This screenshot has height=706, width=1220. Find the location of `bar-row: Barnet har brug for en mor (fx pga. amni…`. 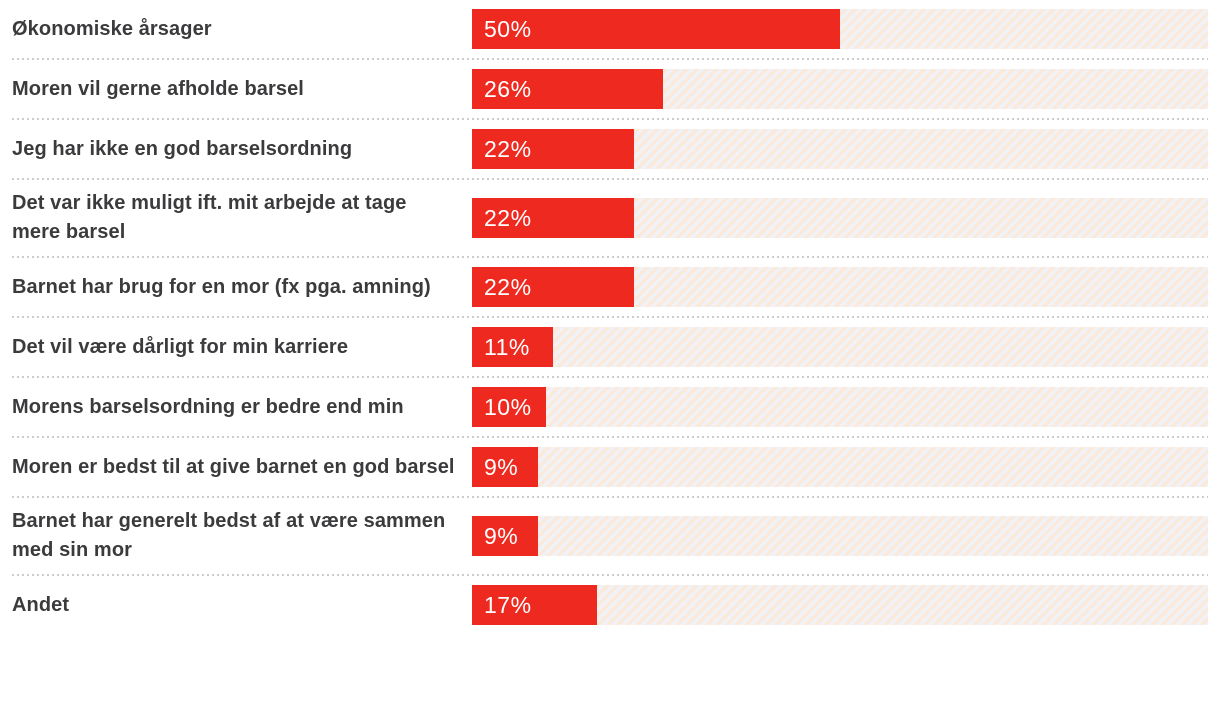

bar-row: Barnet har brug for en mor (fx pga. amni… is located at coordinates (610, 287).